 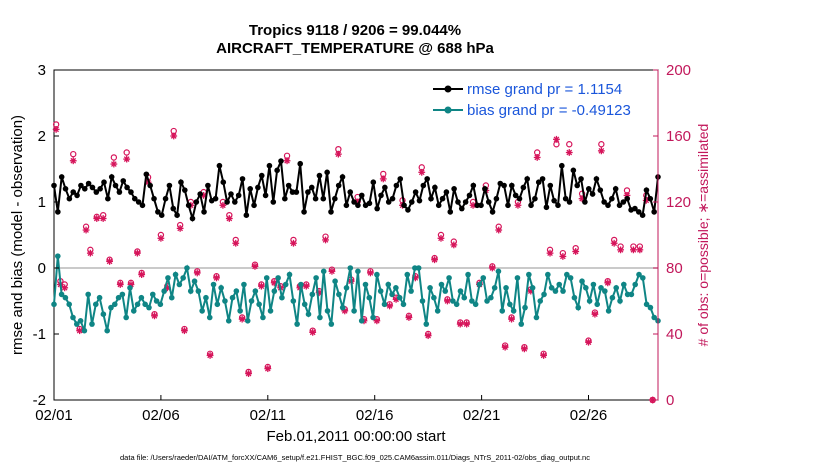 I want to click on x-tick-label: 02/11, so click(x=268, y=415).